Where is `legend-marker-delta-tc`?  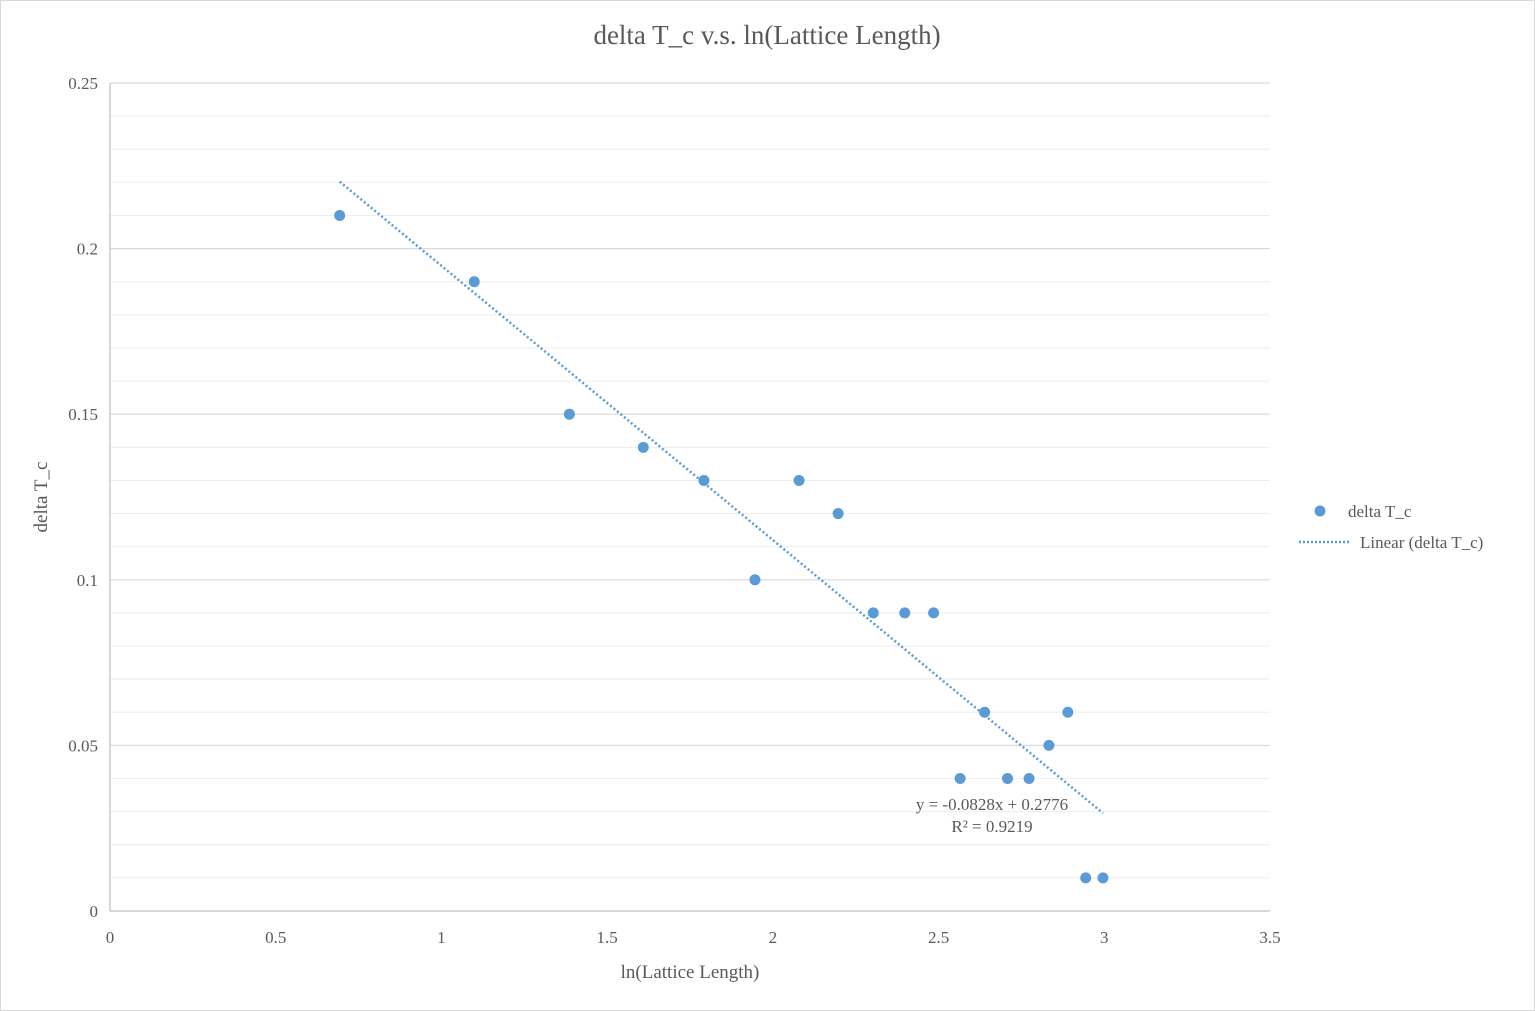
legend-marker-delta-tc is located at coordinates (1320, 511).